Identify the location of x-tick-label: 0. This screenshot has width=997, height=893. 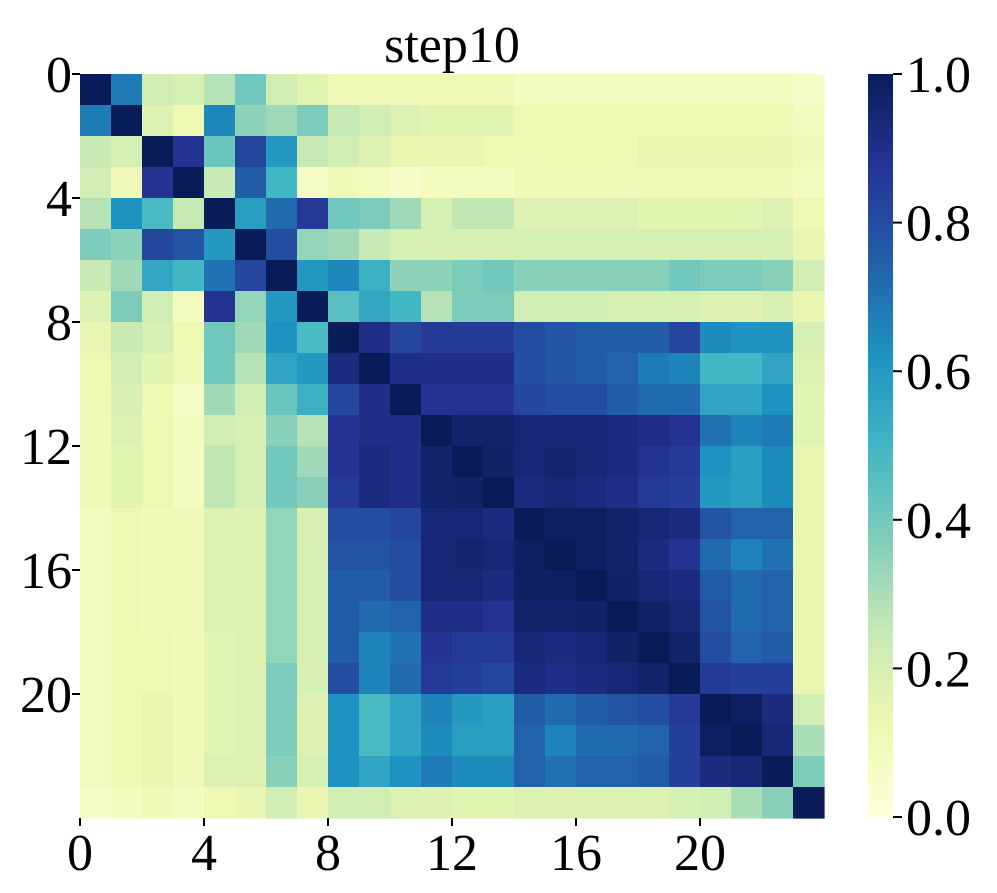
(80, 853).